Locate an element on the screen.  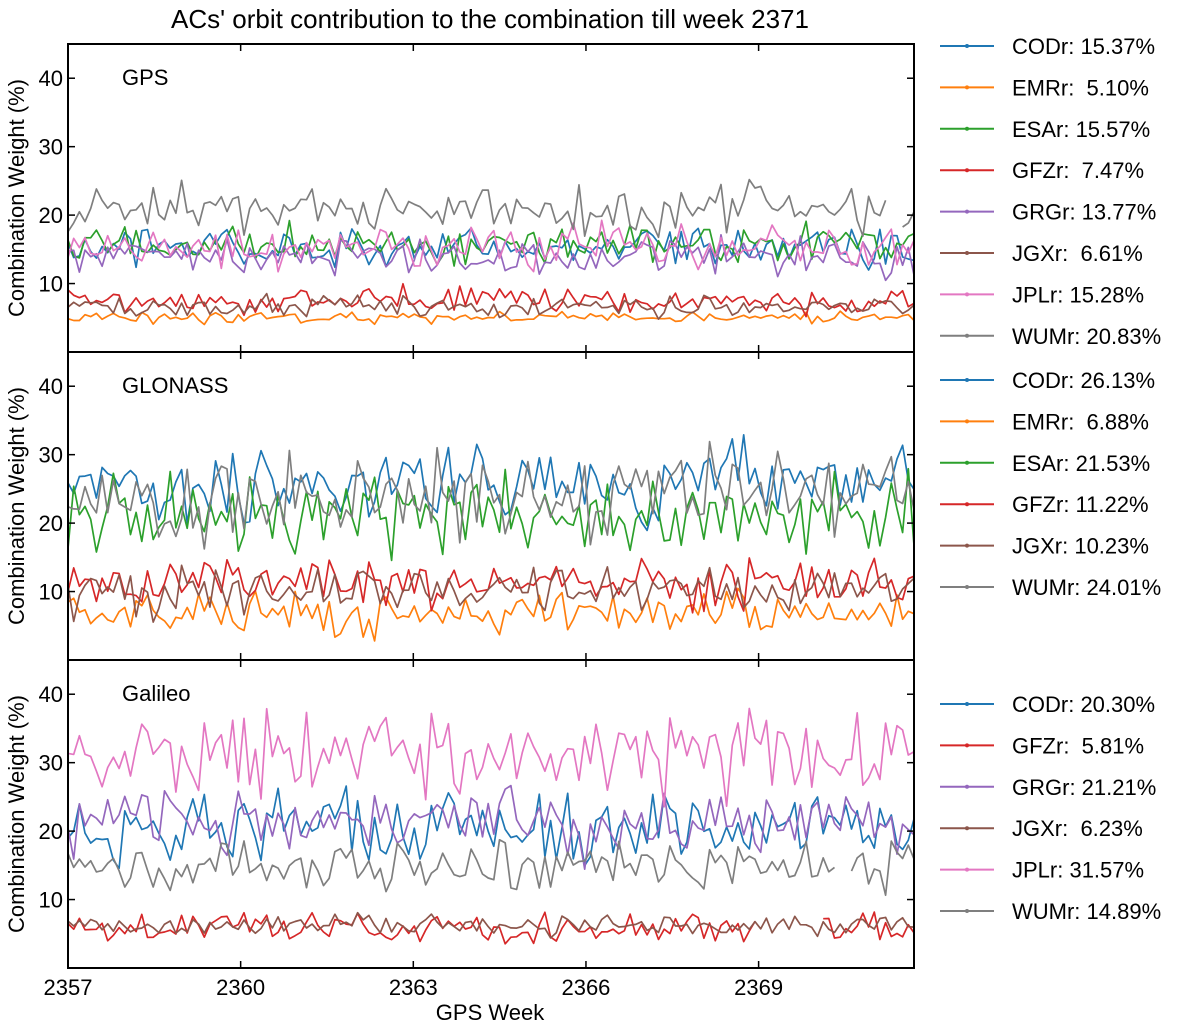
series-line-gps-esar is located at coordinates (491, 243).